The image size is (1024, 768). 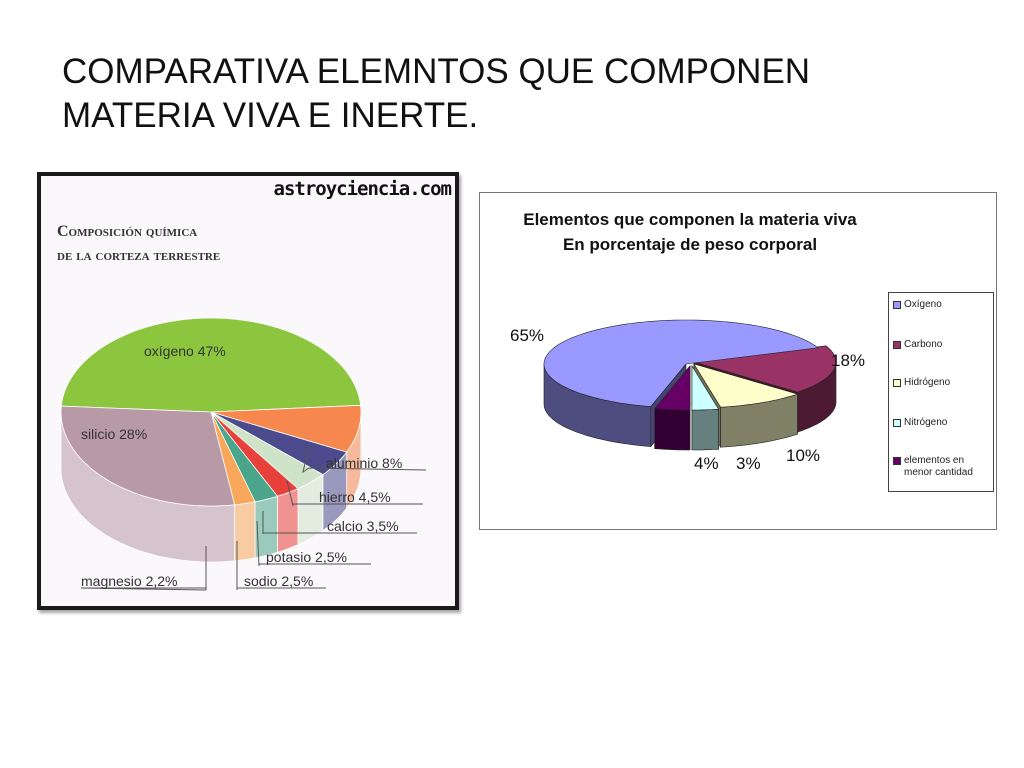 I want to click on living-value-hidrogeno: 10%, so click(x=803, y=455).